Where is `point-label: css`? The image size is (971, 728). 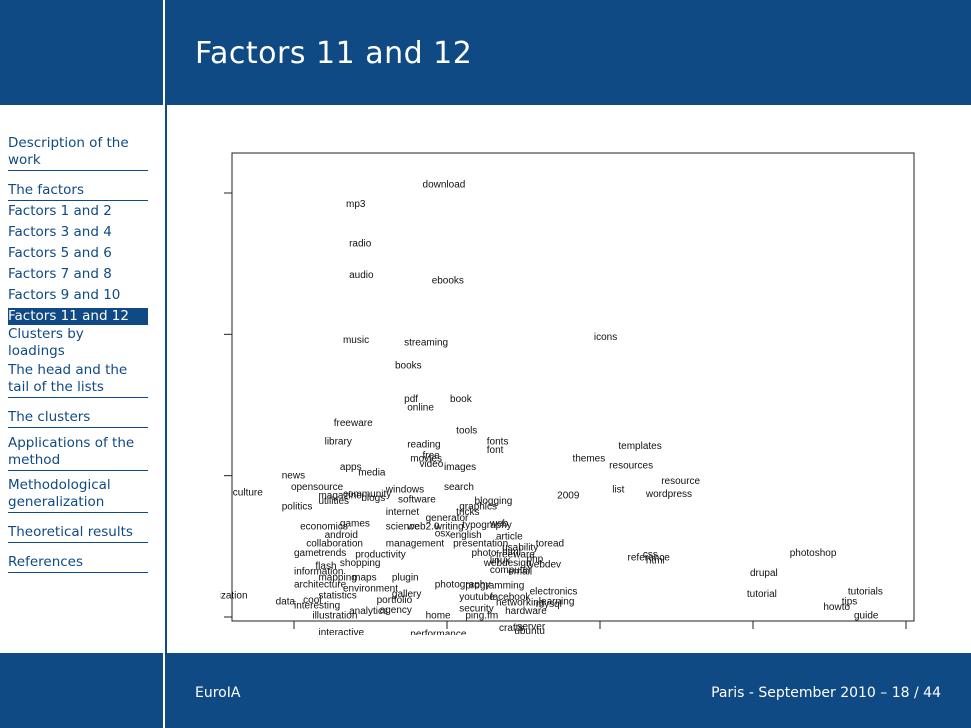
point-label: css is located at coordinates (650, 555).